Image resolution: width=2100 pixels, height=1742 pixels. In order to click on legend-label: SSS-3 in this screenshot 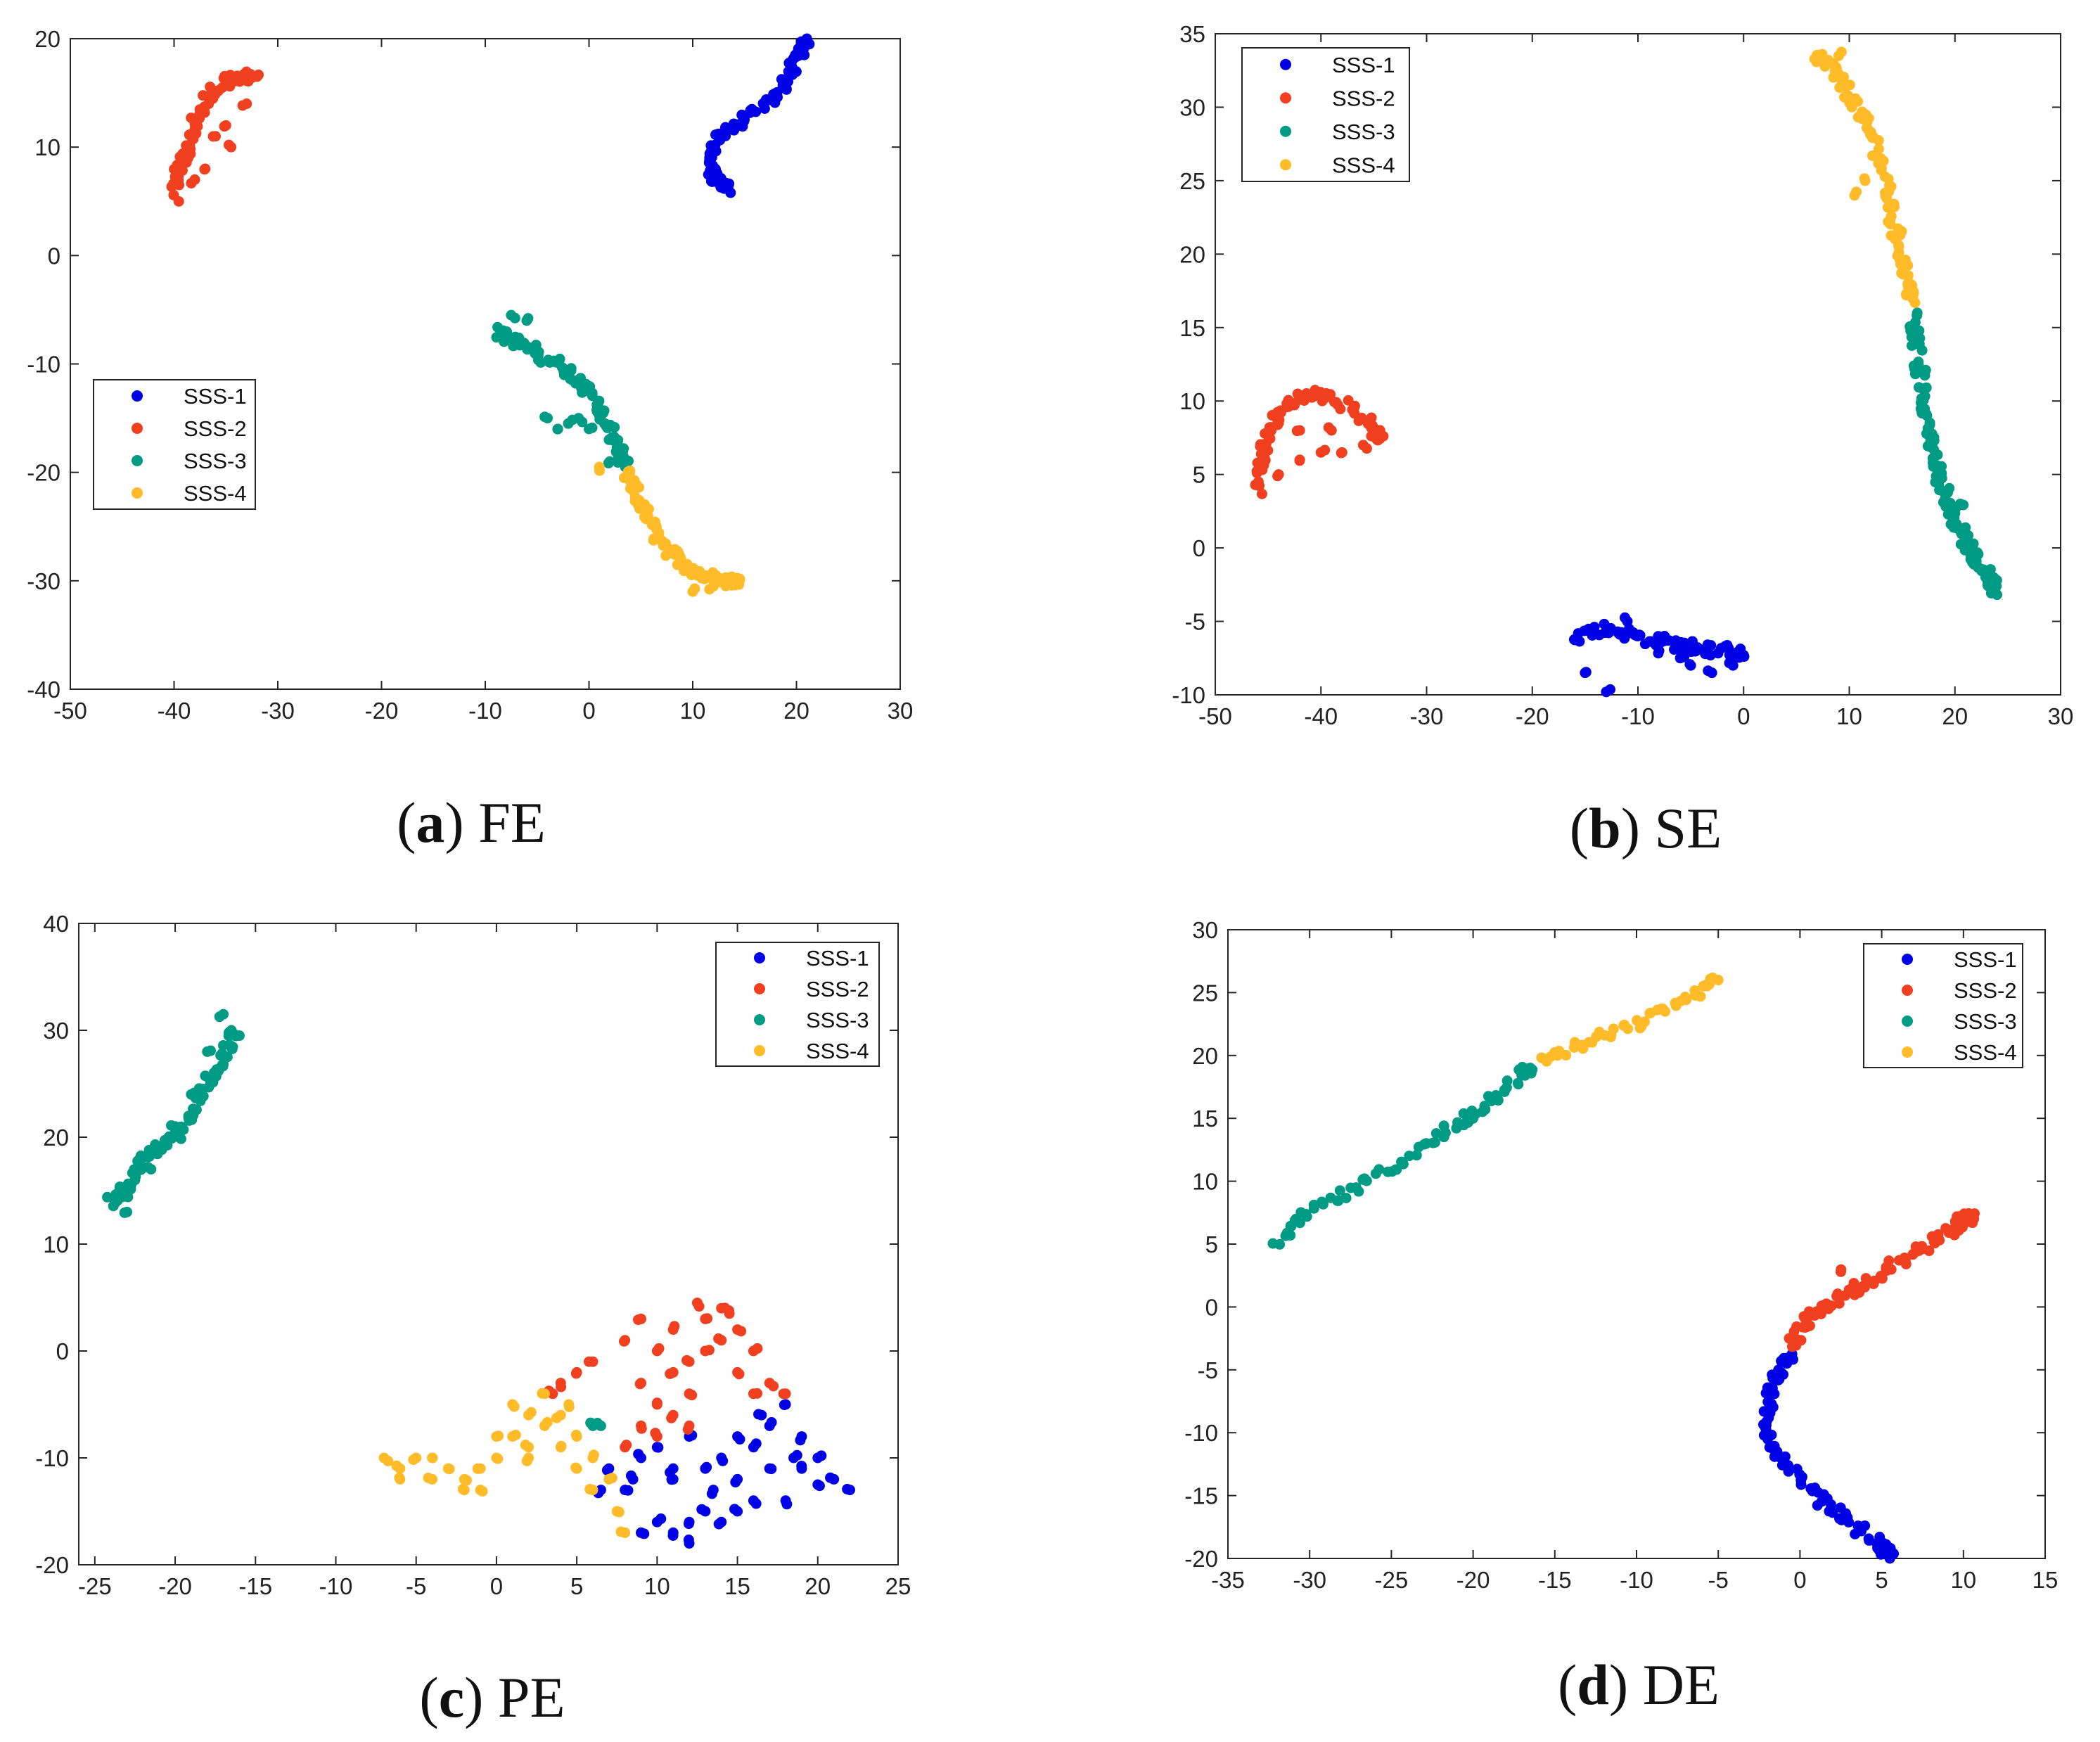, I will do `click(1985, 1021)`.